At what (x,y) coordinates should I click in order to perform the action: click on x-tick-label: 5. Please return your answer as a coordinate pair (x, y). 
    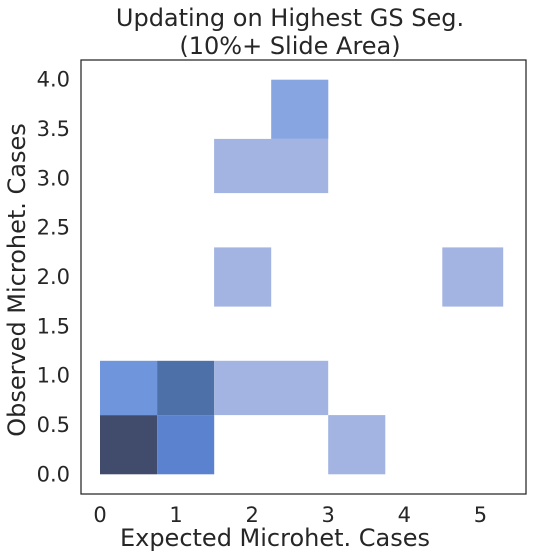
    Looking at the image, I should click on (480, 515).